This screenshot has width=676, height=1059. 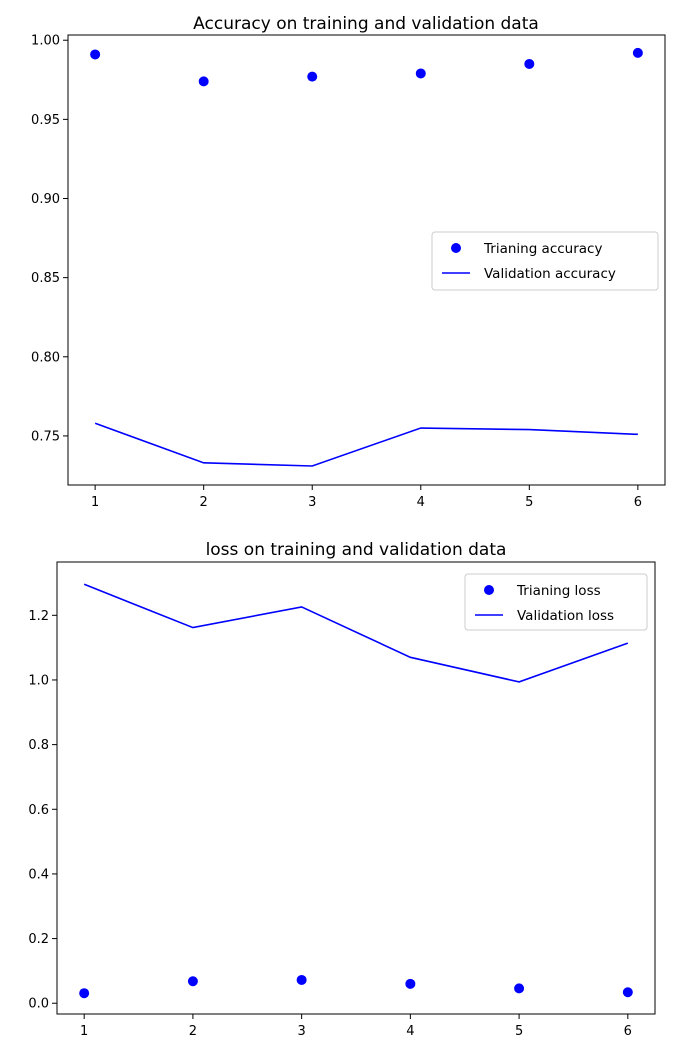 What do you see at coordinates (38, 1004) in the screenshot?
I see `y-tick-label: 0.0` at bounding box center [38, 1004].